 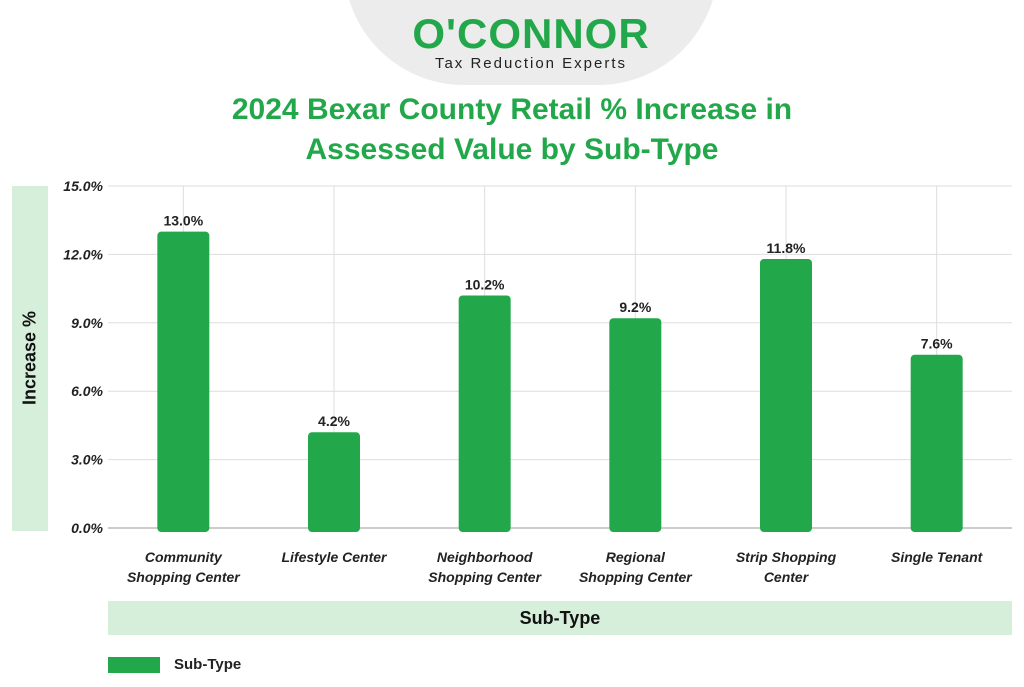 I want to click on legend-label: Sub-Type, so click(x=208, y=664).